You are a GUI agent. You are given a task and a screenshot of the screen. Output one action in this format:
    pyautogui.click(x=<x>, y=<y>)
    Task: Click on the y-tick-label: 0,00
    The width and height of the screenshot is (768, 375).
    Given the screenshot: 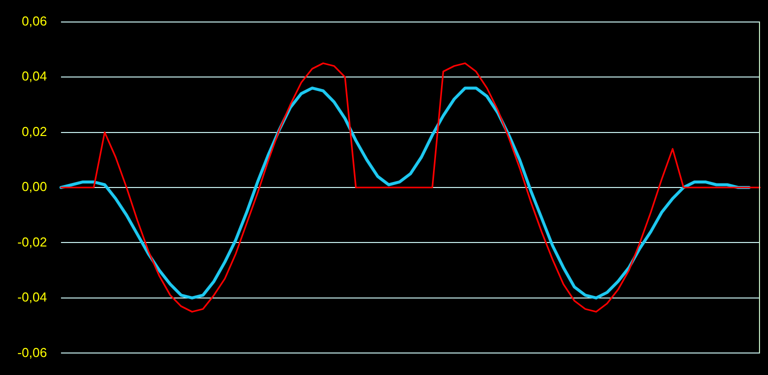 What is the action you would take?
    pyautogui.click(x=34, y=186)
    